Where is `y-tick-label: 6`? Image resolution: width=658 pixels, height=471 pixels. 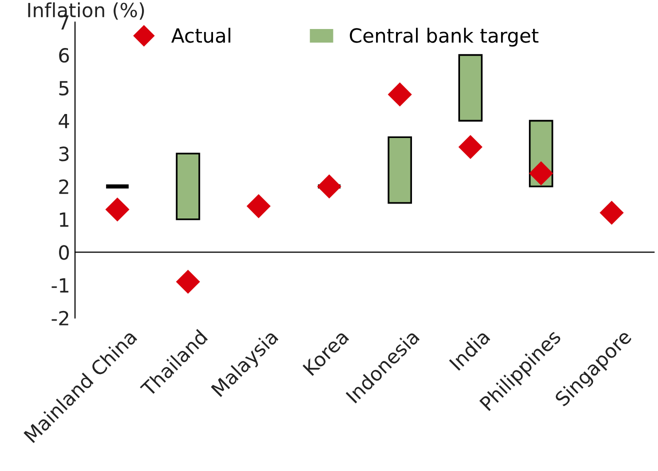 y-tick-label: 6 is located at coordinates (64, 55).